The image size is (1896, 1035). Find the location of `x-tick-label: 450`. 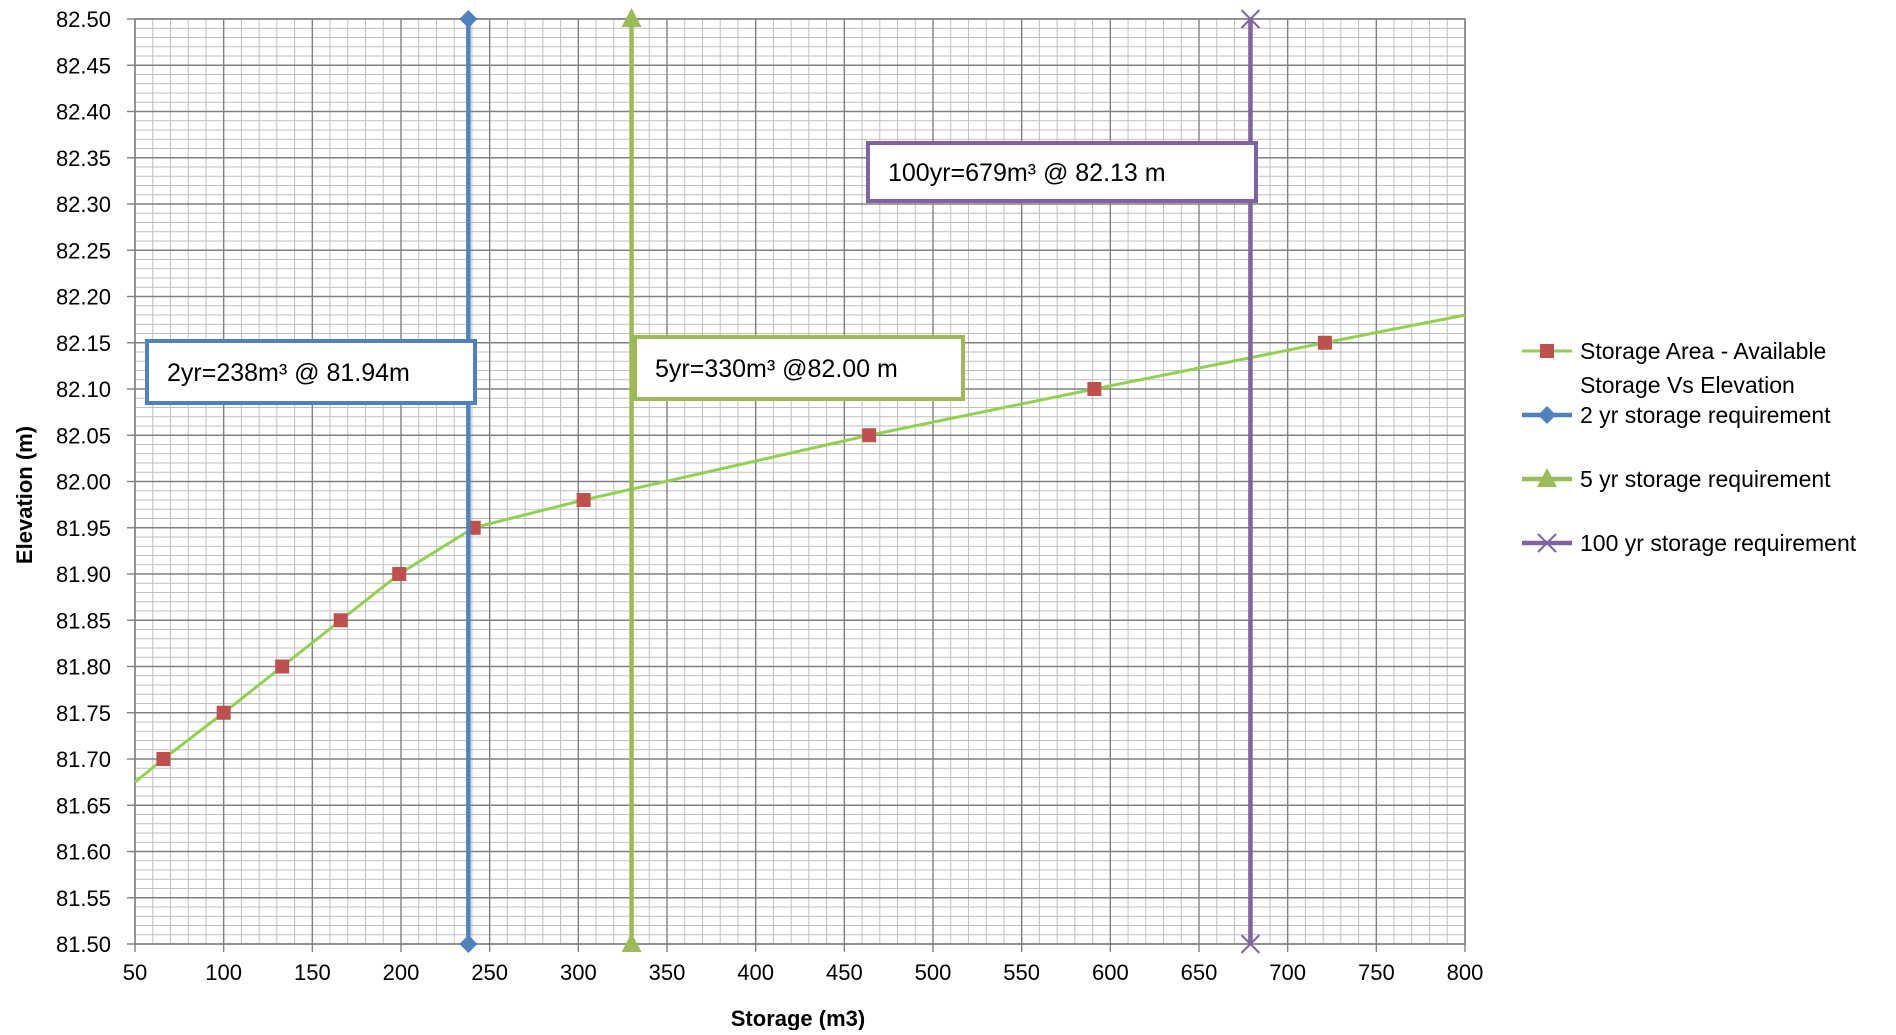

x-tick-label: 450 is located at coordinates (844, 972).